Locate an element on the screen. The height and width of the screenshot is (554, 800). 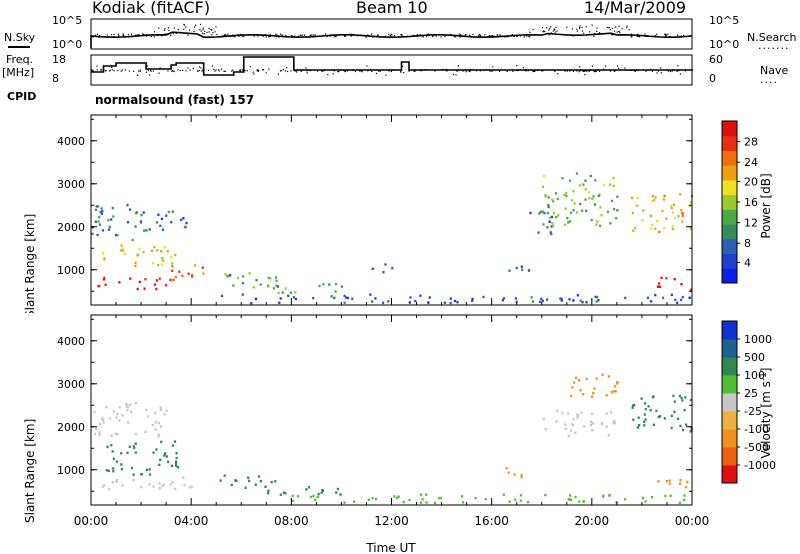
beam-title: Beam 10 is located at coordinates (392, 8).